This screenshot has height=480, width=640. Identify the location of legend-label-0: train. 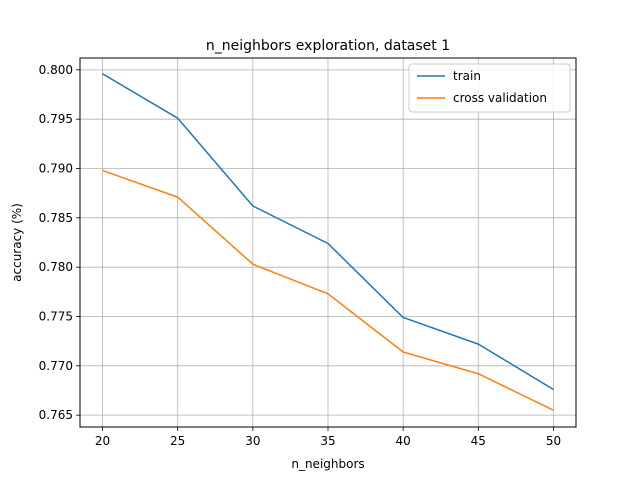
(467, 76).